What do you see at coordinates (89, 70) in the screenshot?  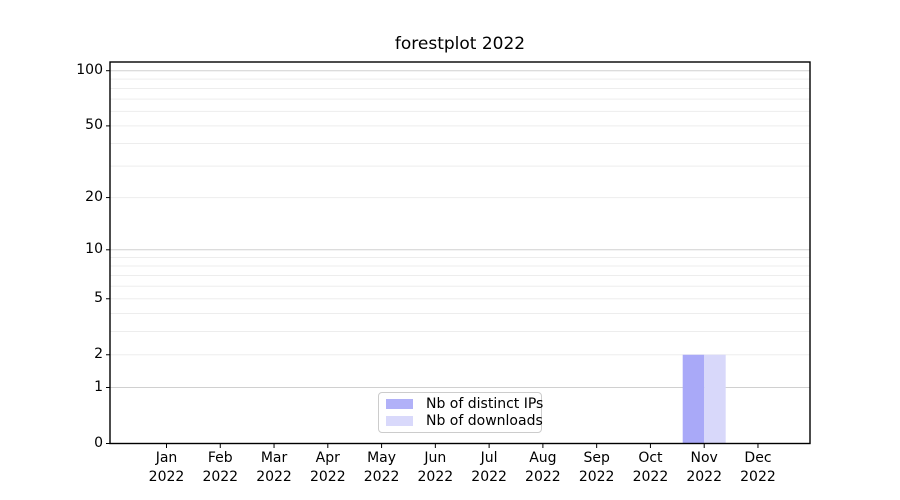 I see `y-tick-label: 100` at bounding box center [89, 70].